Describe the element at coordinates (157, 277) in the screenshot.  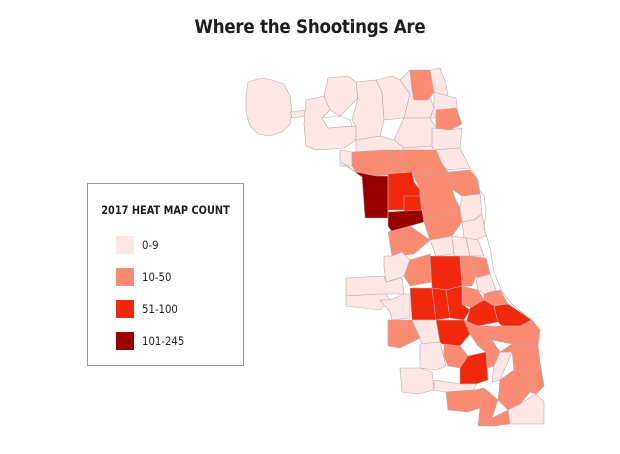
I see `legend-label: 10-50` at that location.